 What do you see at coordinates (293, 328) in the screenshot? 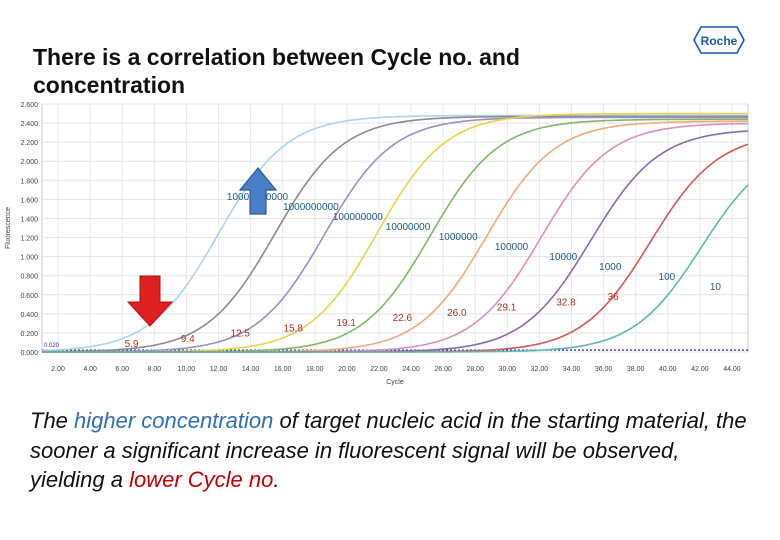
I see `ct-label: 15.8` at bounding box center [293, 328].